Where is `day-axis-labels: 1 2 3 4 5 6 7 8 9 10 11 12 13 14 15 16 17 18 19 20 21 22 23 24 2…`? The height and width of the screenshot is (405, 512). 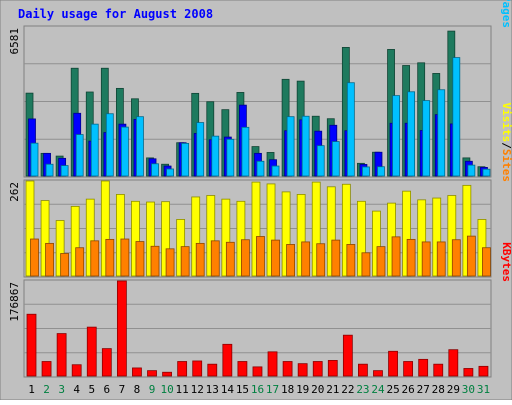 day-axis-labels: 1 2 3 4 5 6 7 8 9 10 11 12 13 14 15 16 17 18 19 20 21 22 23 24 2… is located at coordinates (259, 389).